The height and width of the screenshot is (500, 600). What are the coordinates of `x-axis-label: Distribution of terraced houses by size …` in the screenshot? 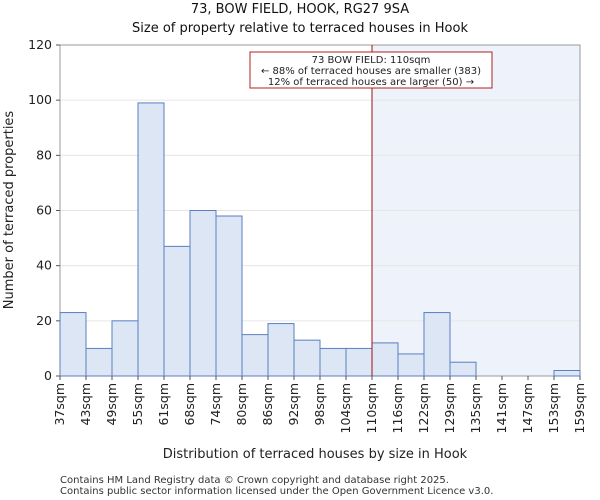 It's located at (315, 454).